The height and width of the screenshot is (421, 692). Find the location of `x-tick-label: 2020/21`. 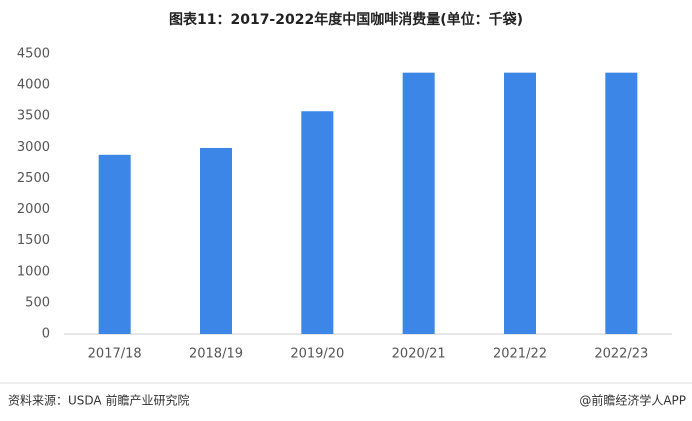

x-tick-label: 2020/21 is located at coordinates (419, 354).